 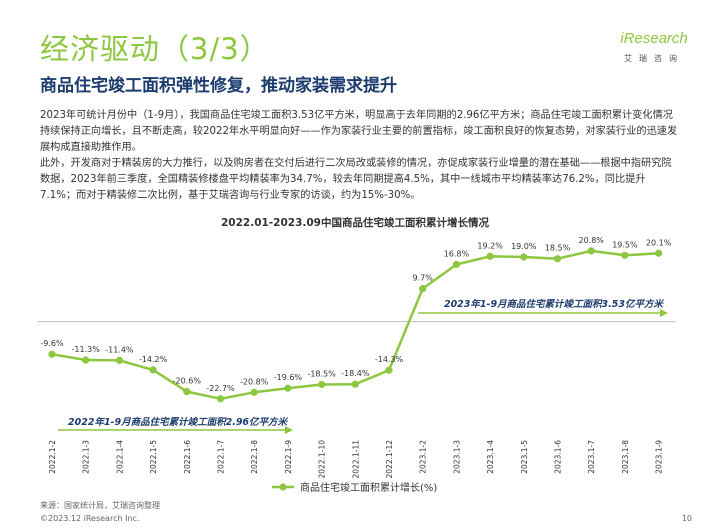 I want to click on data-label-17: 20.8%, so click(x=591, y=240).